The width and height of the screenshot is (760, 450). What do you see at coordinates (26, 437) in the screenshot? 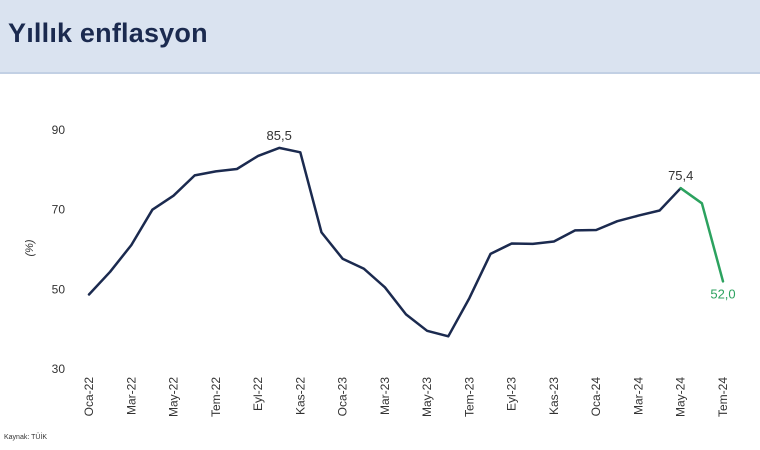
I see `source-note: Kaynak: TÜİK` at bounding box center [26, 437].